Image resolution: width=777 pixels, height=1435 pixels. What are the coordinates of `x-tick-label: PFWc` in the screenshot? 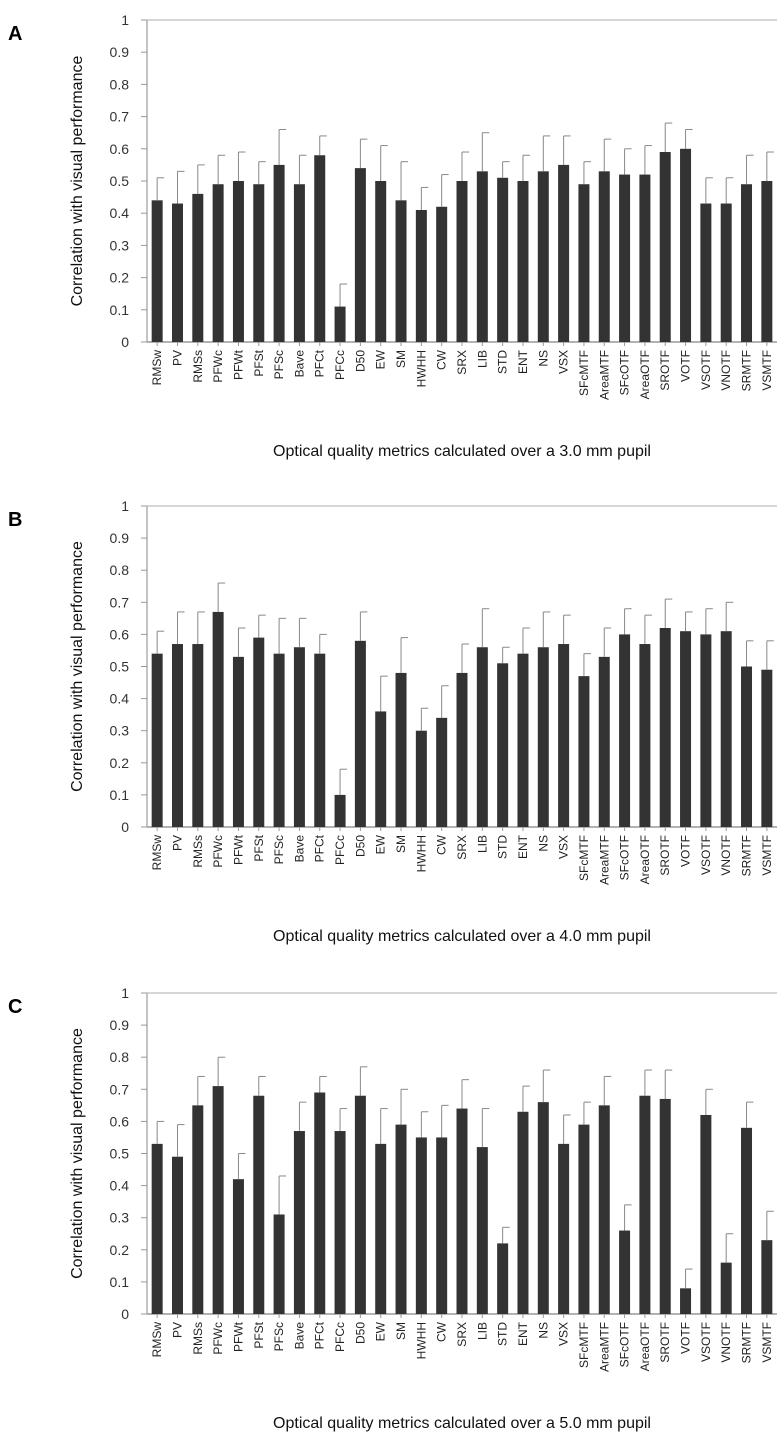 It's located at (218, 851).